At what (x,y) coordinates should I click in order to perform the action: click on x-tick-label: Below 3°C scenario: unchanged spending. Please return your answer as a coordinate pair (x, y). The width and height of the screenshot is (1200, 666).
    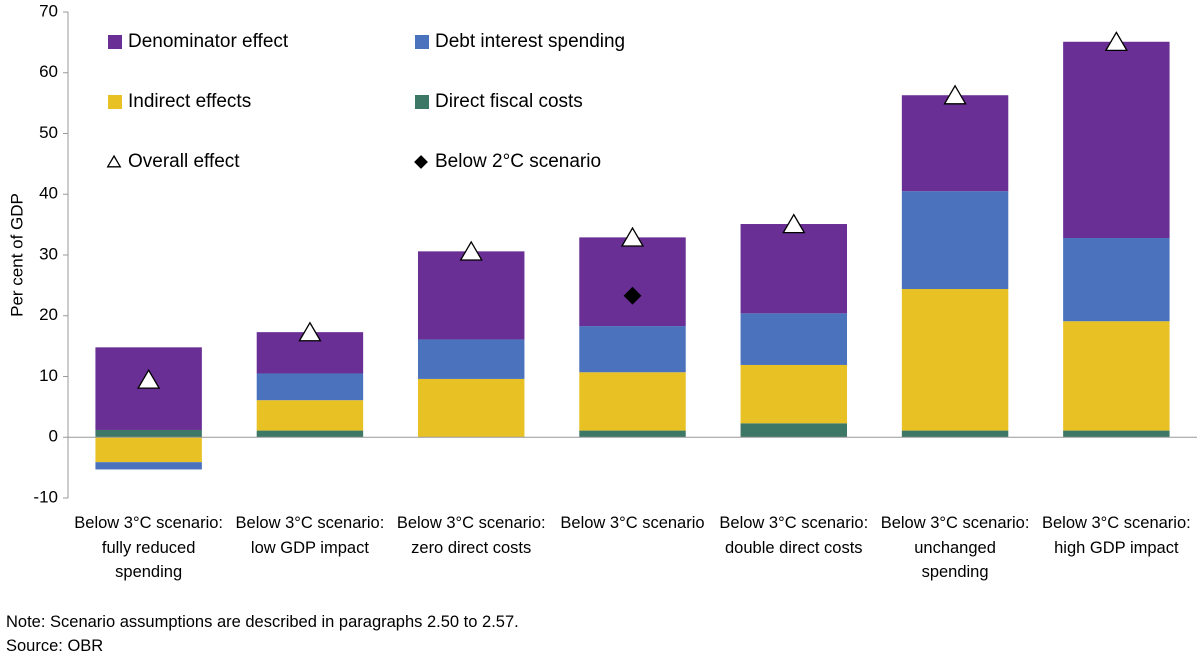
    Looking at the image, I should click on (955, 547).